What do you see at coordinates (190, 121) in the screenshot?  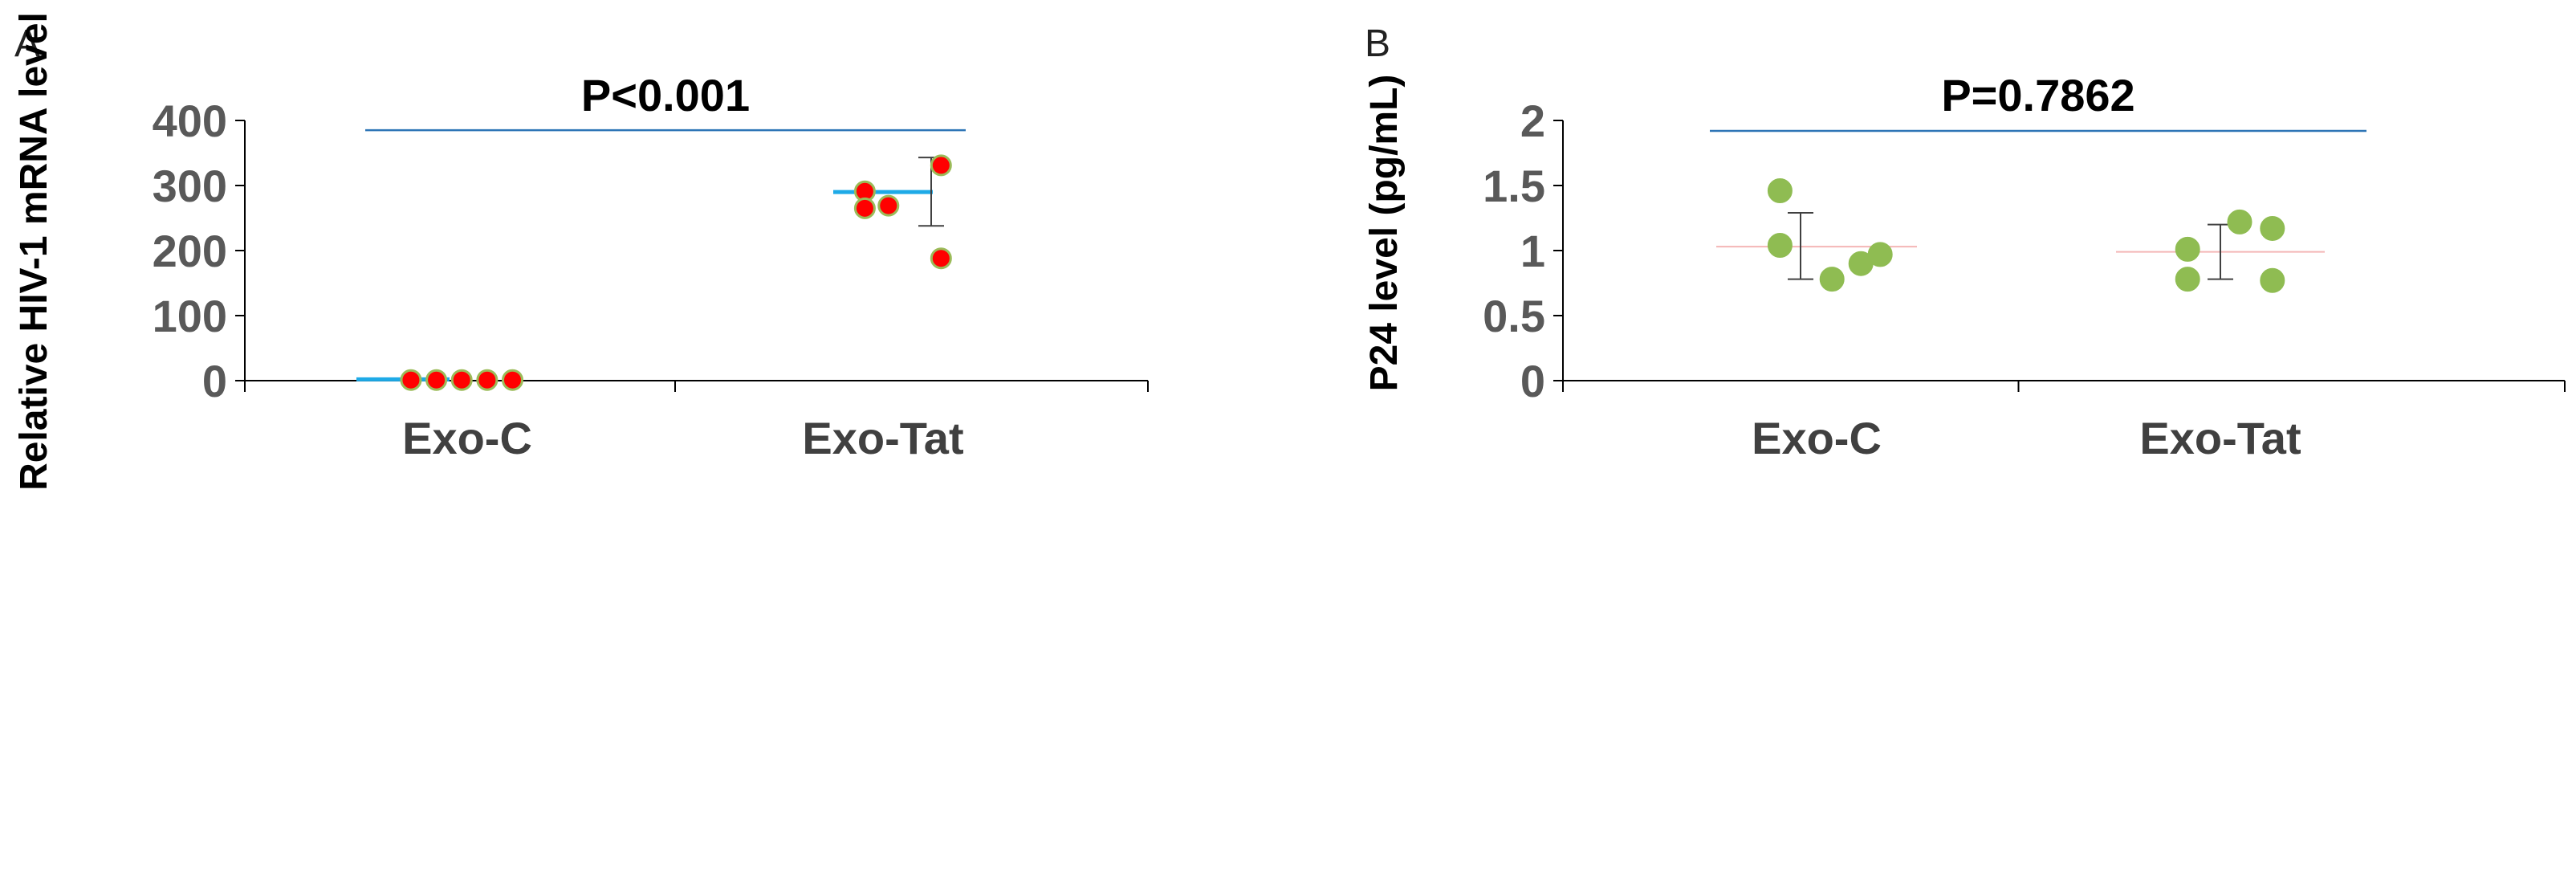 I see `y-tick-label: 400` at bounding box center [190, 121].